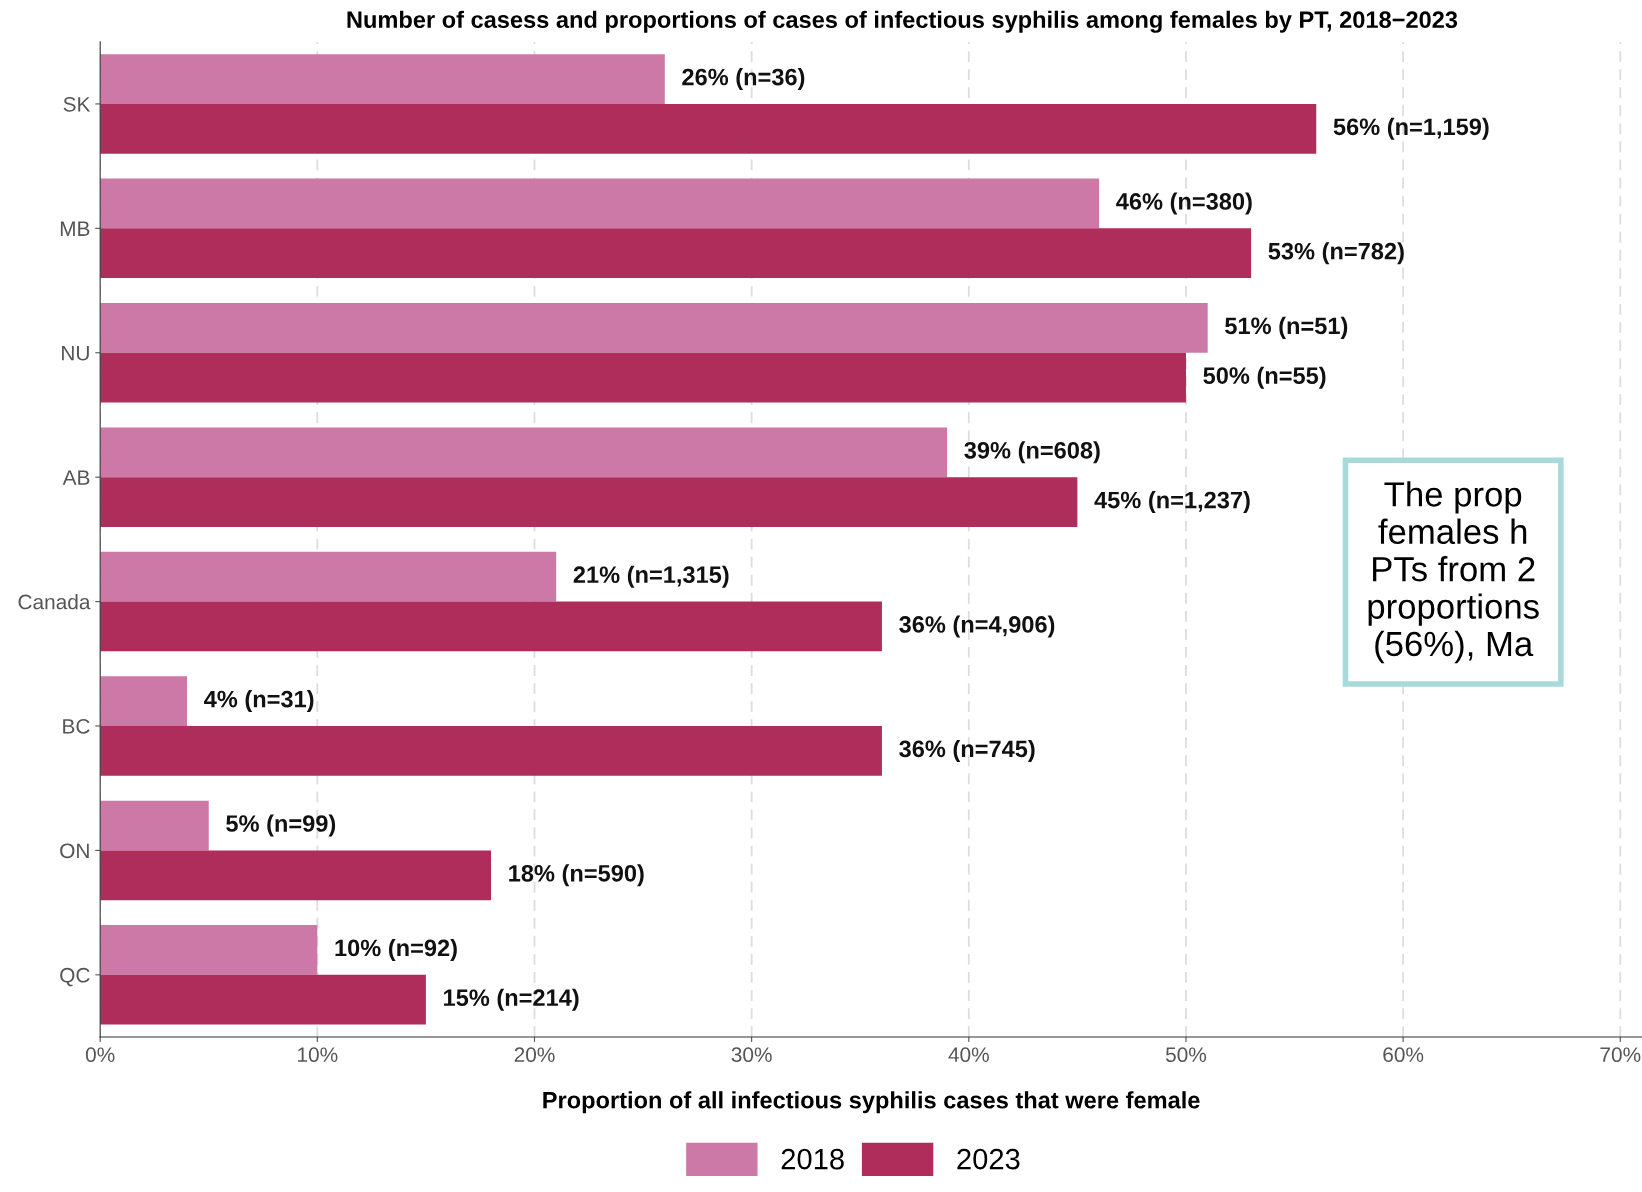 The image size is (1642, 1192). What do you see at coordinates (534, 1055) in the screenshot?
I see `x-tick-label: 20%` at bounding box center [534, 1055].